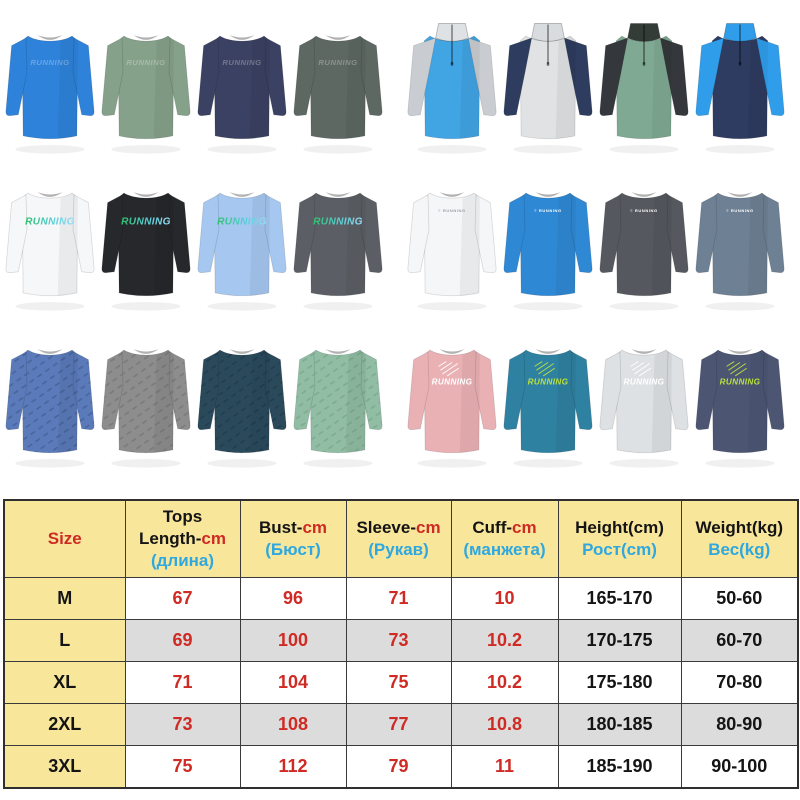  I want to click on product-photo-white-running-tee: RUNNING, so click(50, 242).